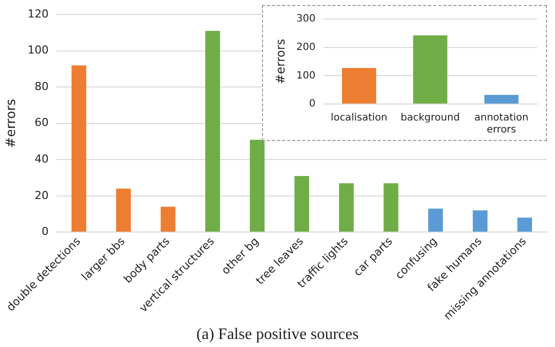  I want to click on x-tick-label: annotation errors, so click(501, 124).